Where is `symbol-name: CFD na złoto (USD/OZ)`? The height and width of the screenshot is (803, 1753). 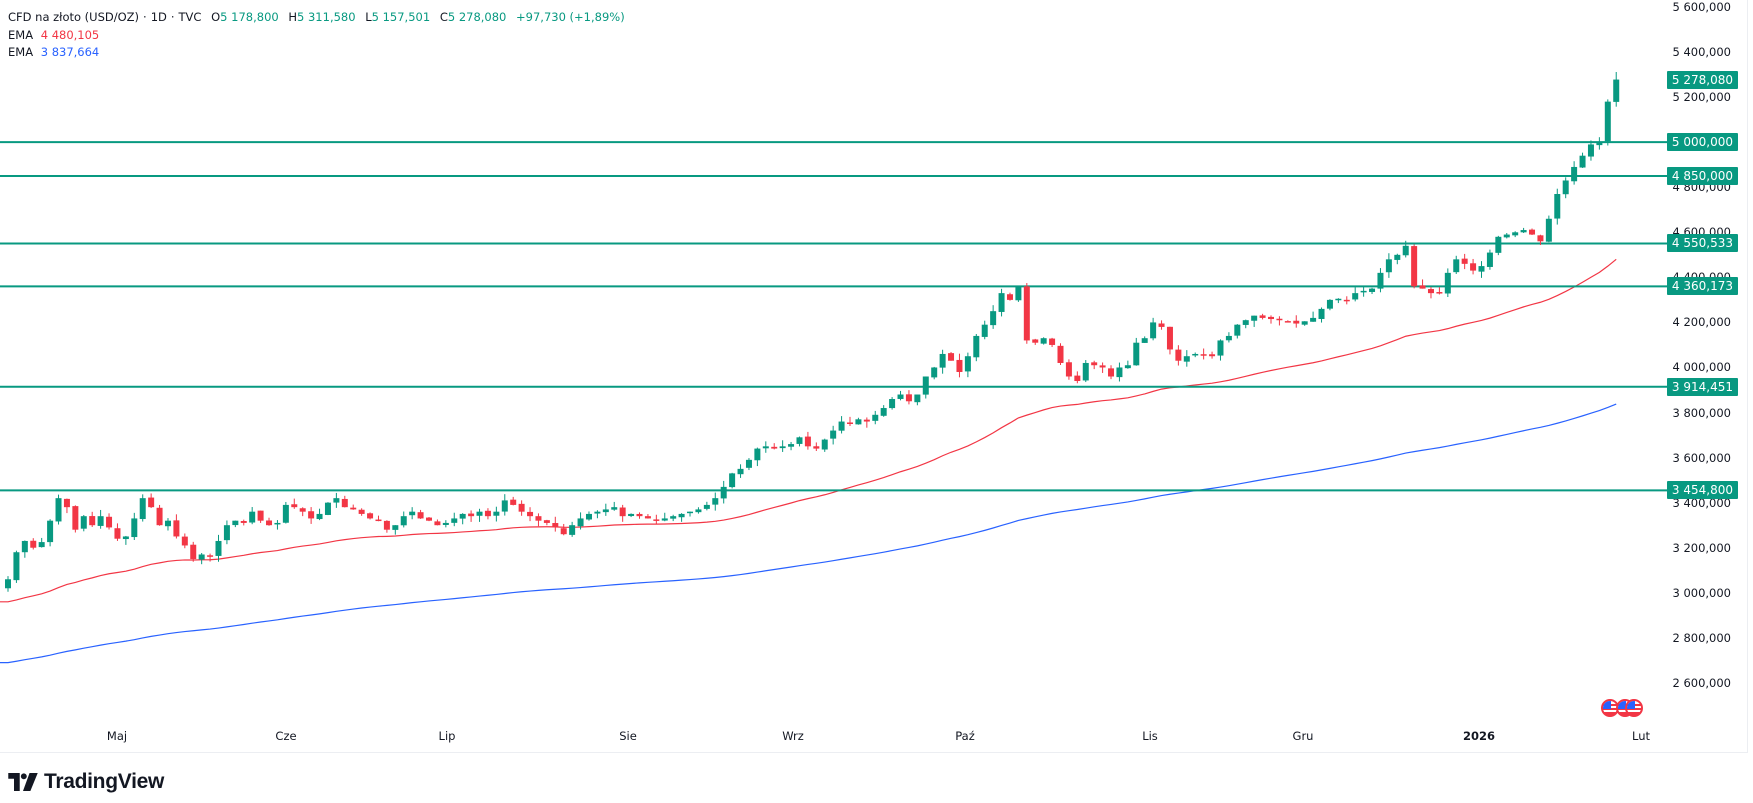 symbol-name: CFD na złoto (USD/OZ) is located at coordinates (74, 17).